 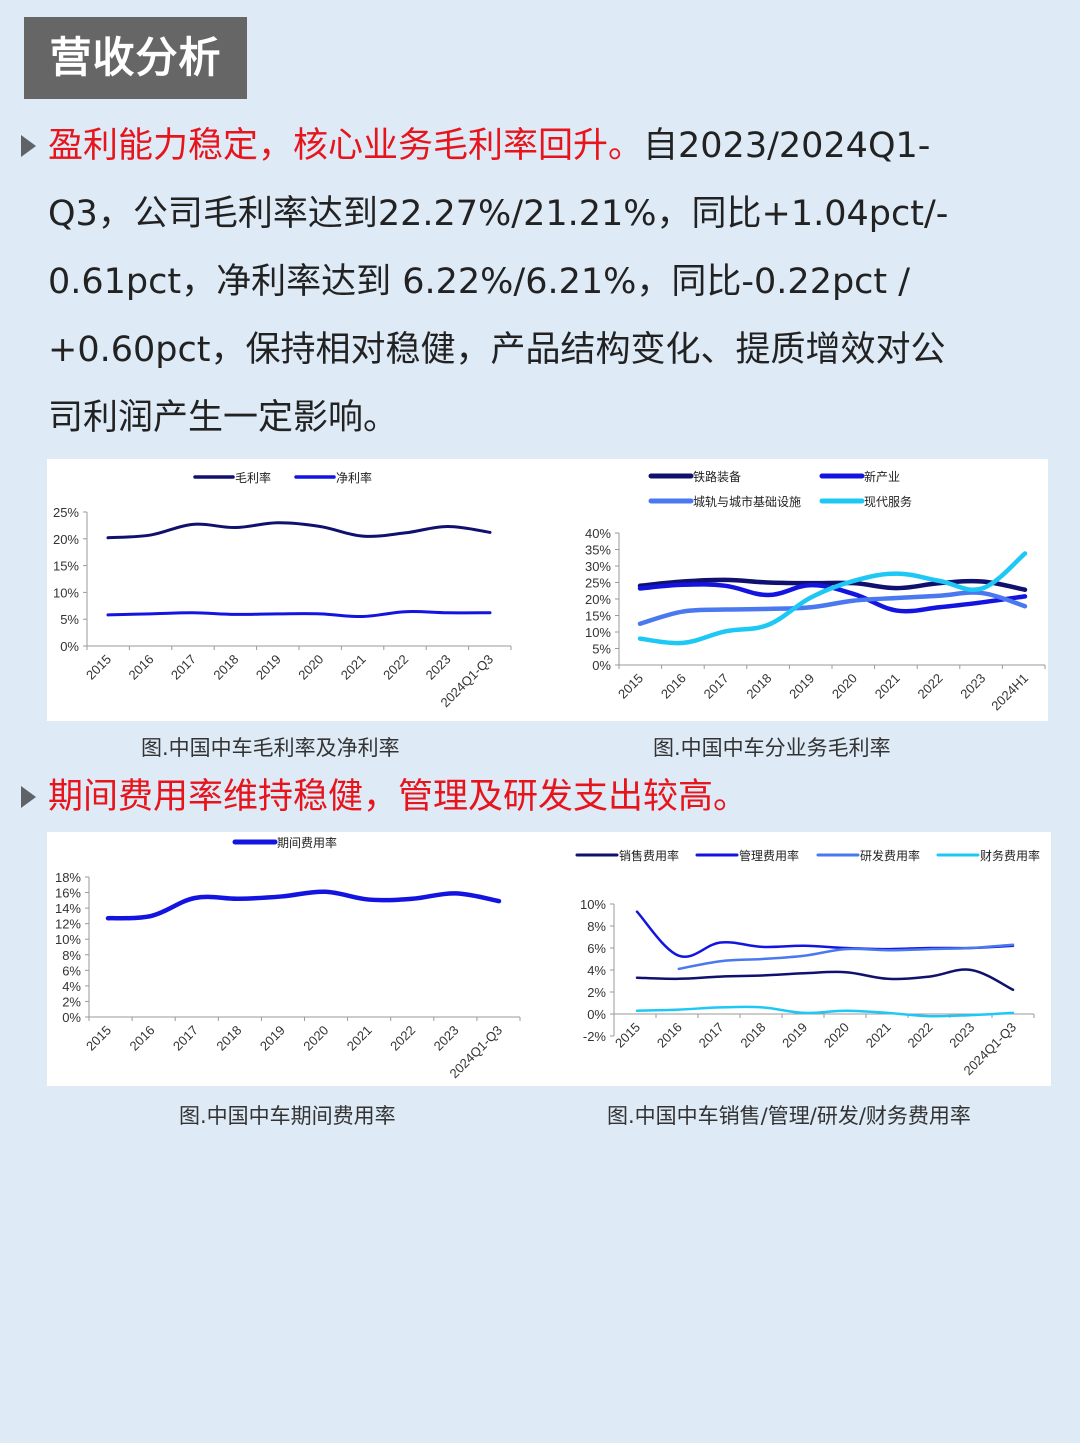 What do you see at coordinates (888, 501) in the screenshot?
I see `svg-text: 现代服务` at bounding box center [888, 501].